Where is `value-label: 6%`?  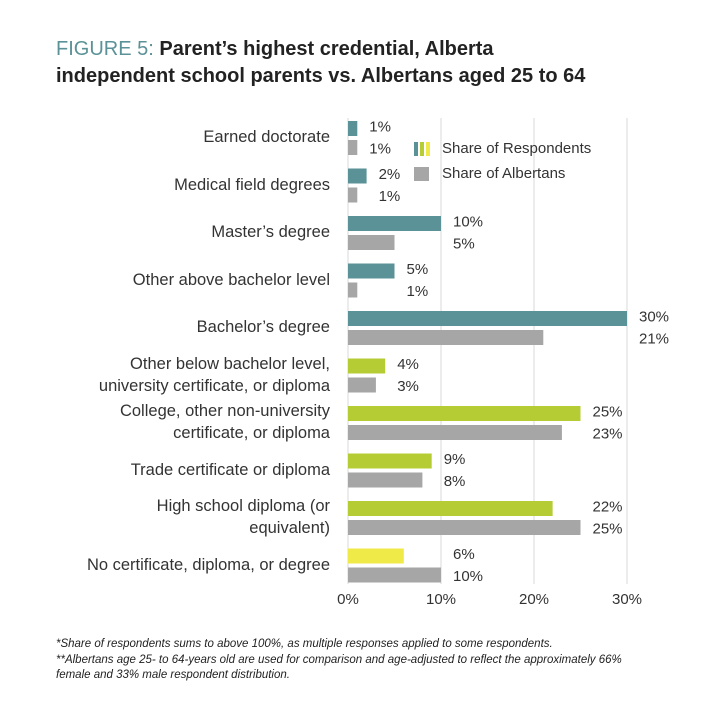 value-label: 6% is located at coordinates (464, 554).